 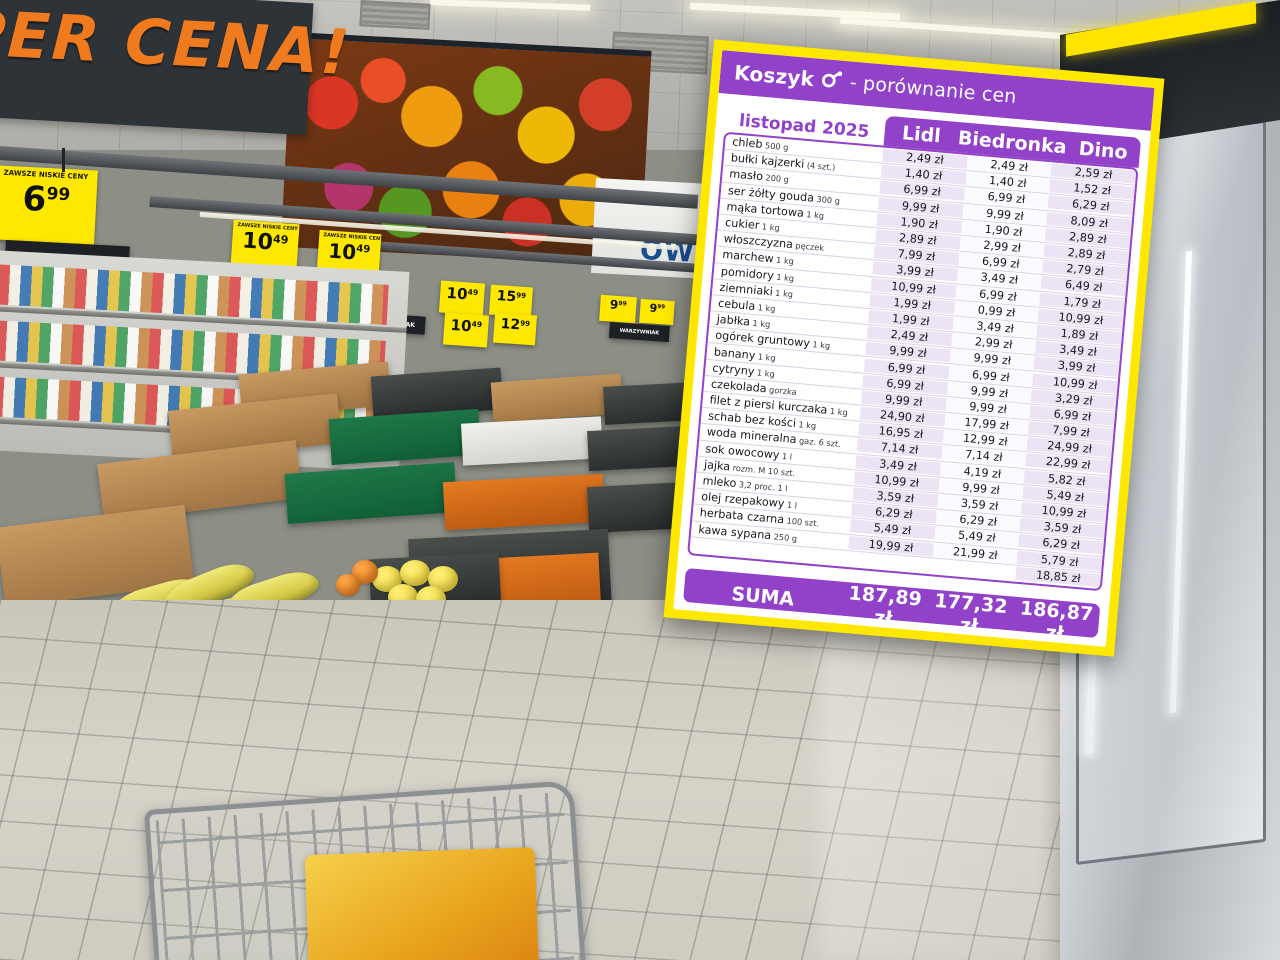 What do you see at coordinates (832, 81) in the screenshot?
I see `shopping-cart-icon` at bounding box center [832, 81].